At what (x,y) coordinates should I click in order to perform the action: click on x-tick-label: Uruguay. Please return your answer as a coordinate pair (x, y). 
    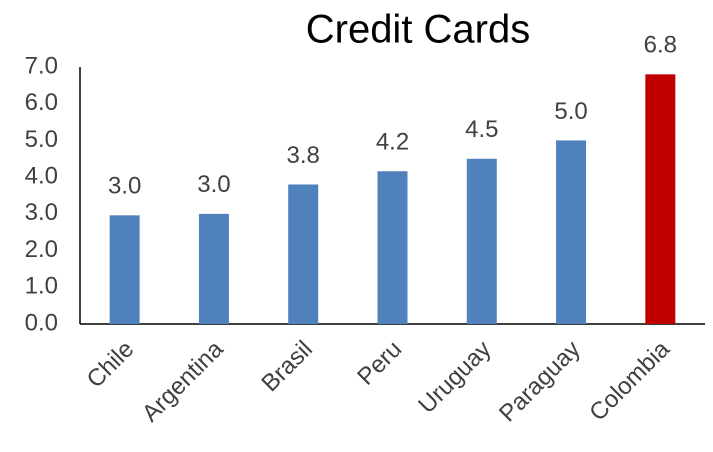
    Looking at the image, I should click on (454, 377).